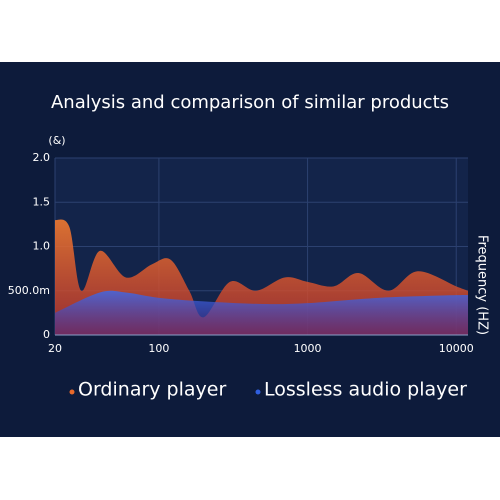 The height and width of the screenshot is (500, 500). What do you see at coordinates (42, 246) in the screenshot?
I see `y-tick-label: 1.0` at bounding box center [42, 246].